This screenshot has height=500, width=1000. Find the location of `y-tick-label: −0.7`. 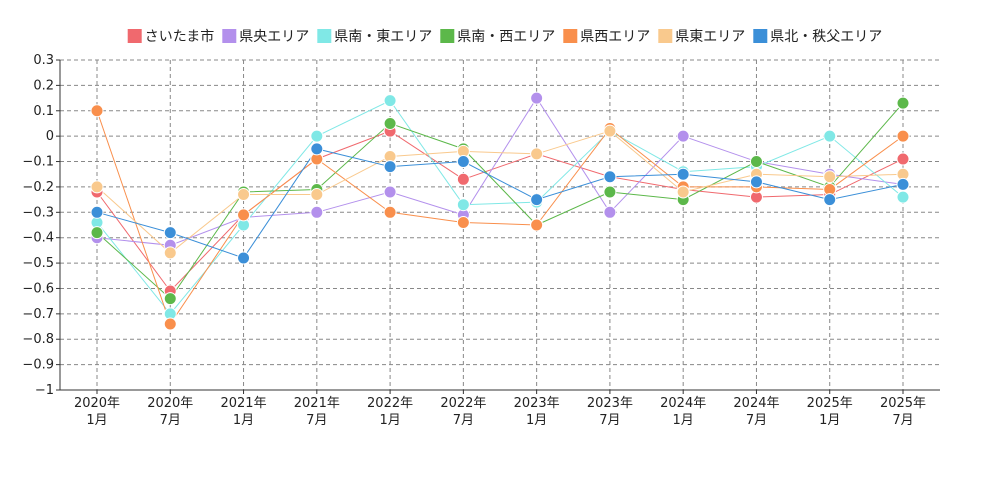

y-tick-label: −0.7 is located at coordinates (38, 314).